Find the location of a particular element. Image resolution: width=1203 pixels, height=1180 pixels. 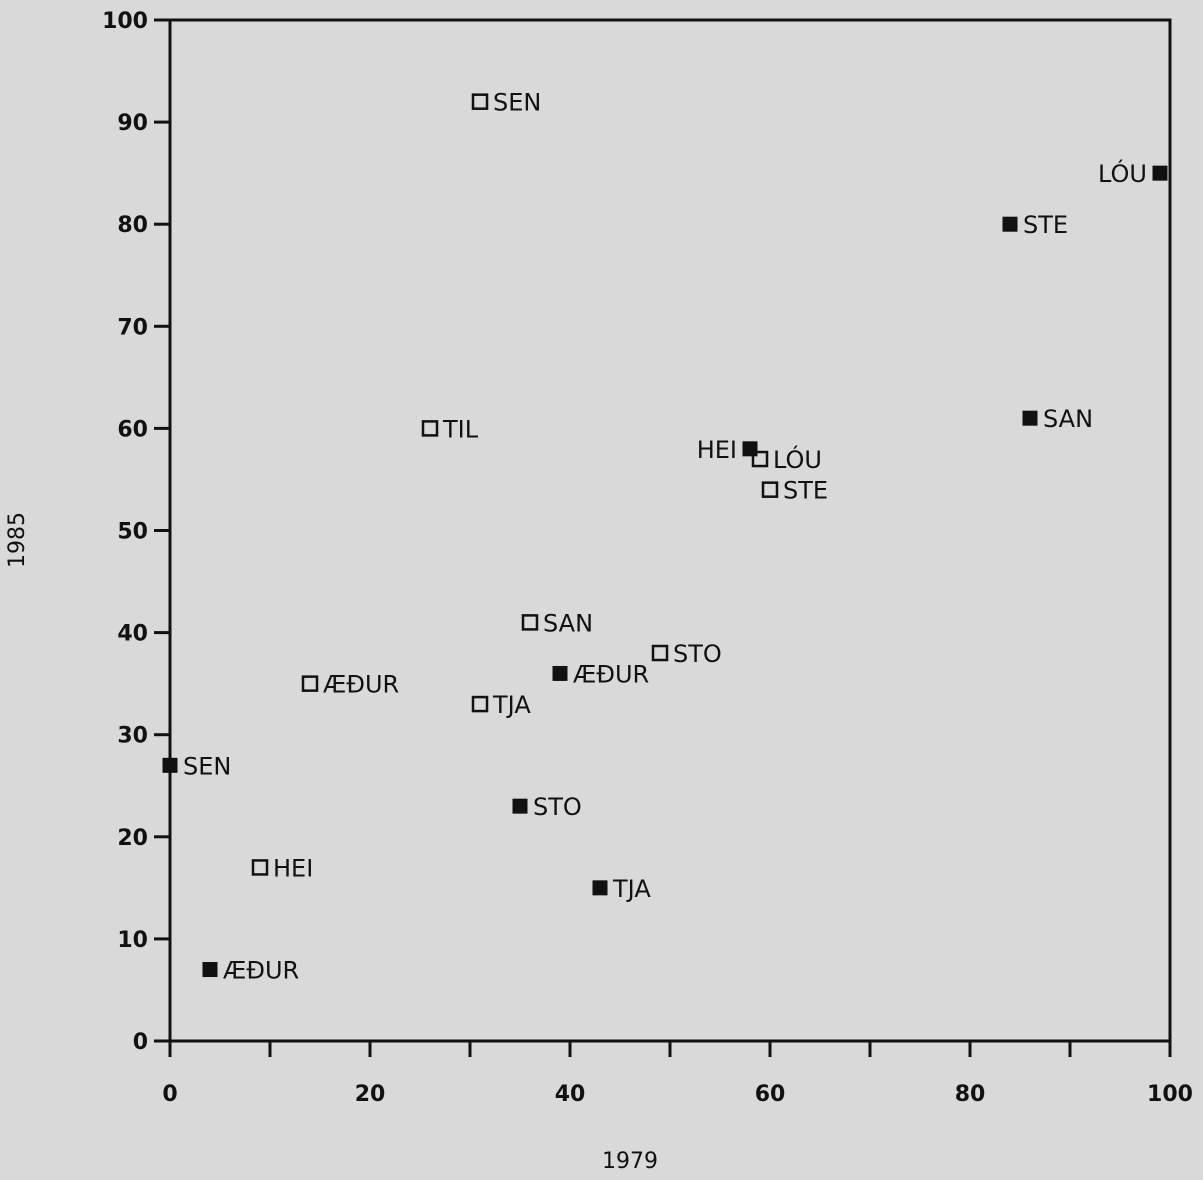

x-tick-label: 40 is located at coordinates (570, 1094).